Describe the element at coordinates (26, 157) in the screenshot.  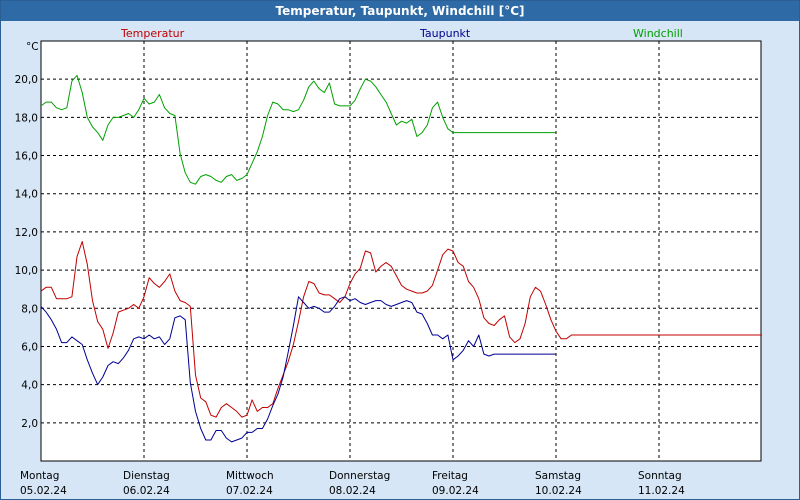
I see `y-tick-label: 16,0` at that location.